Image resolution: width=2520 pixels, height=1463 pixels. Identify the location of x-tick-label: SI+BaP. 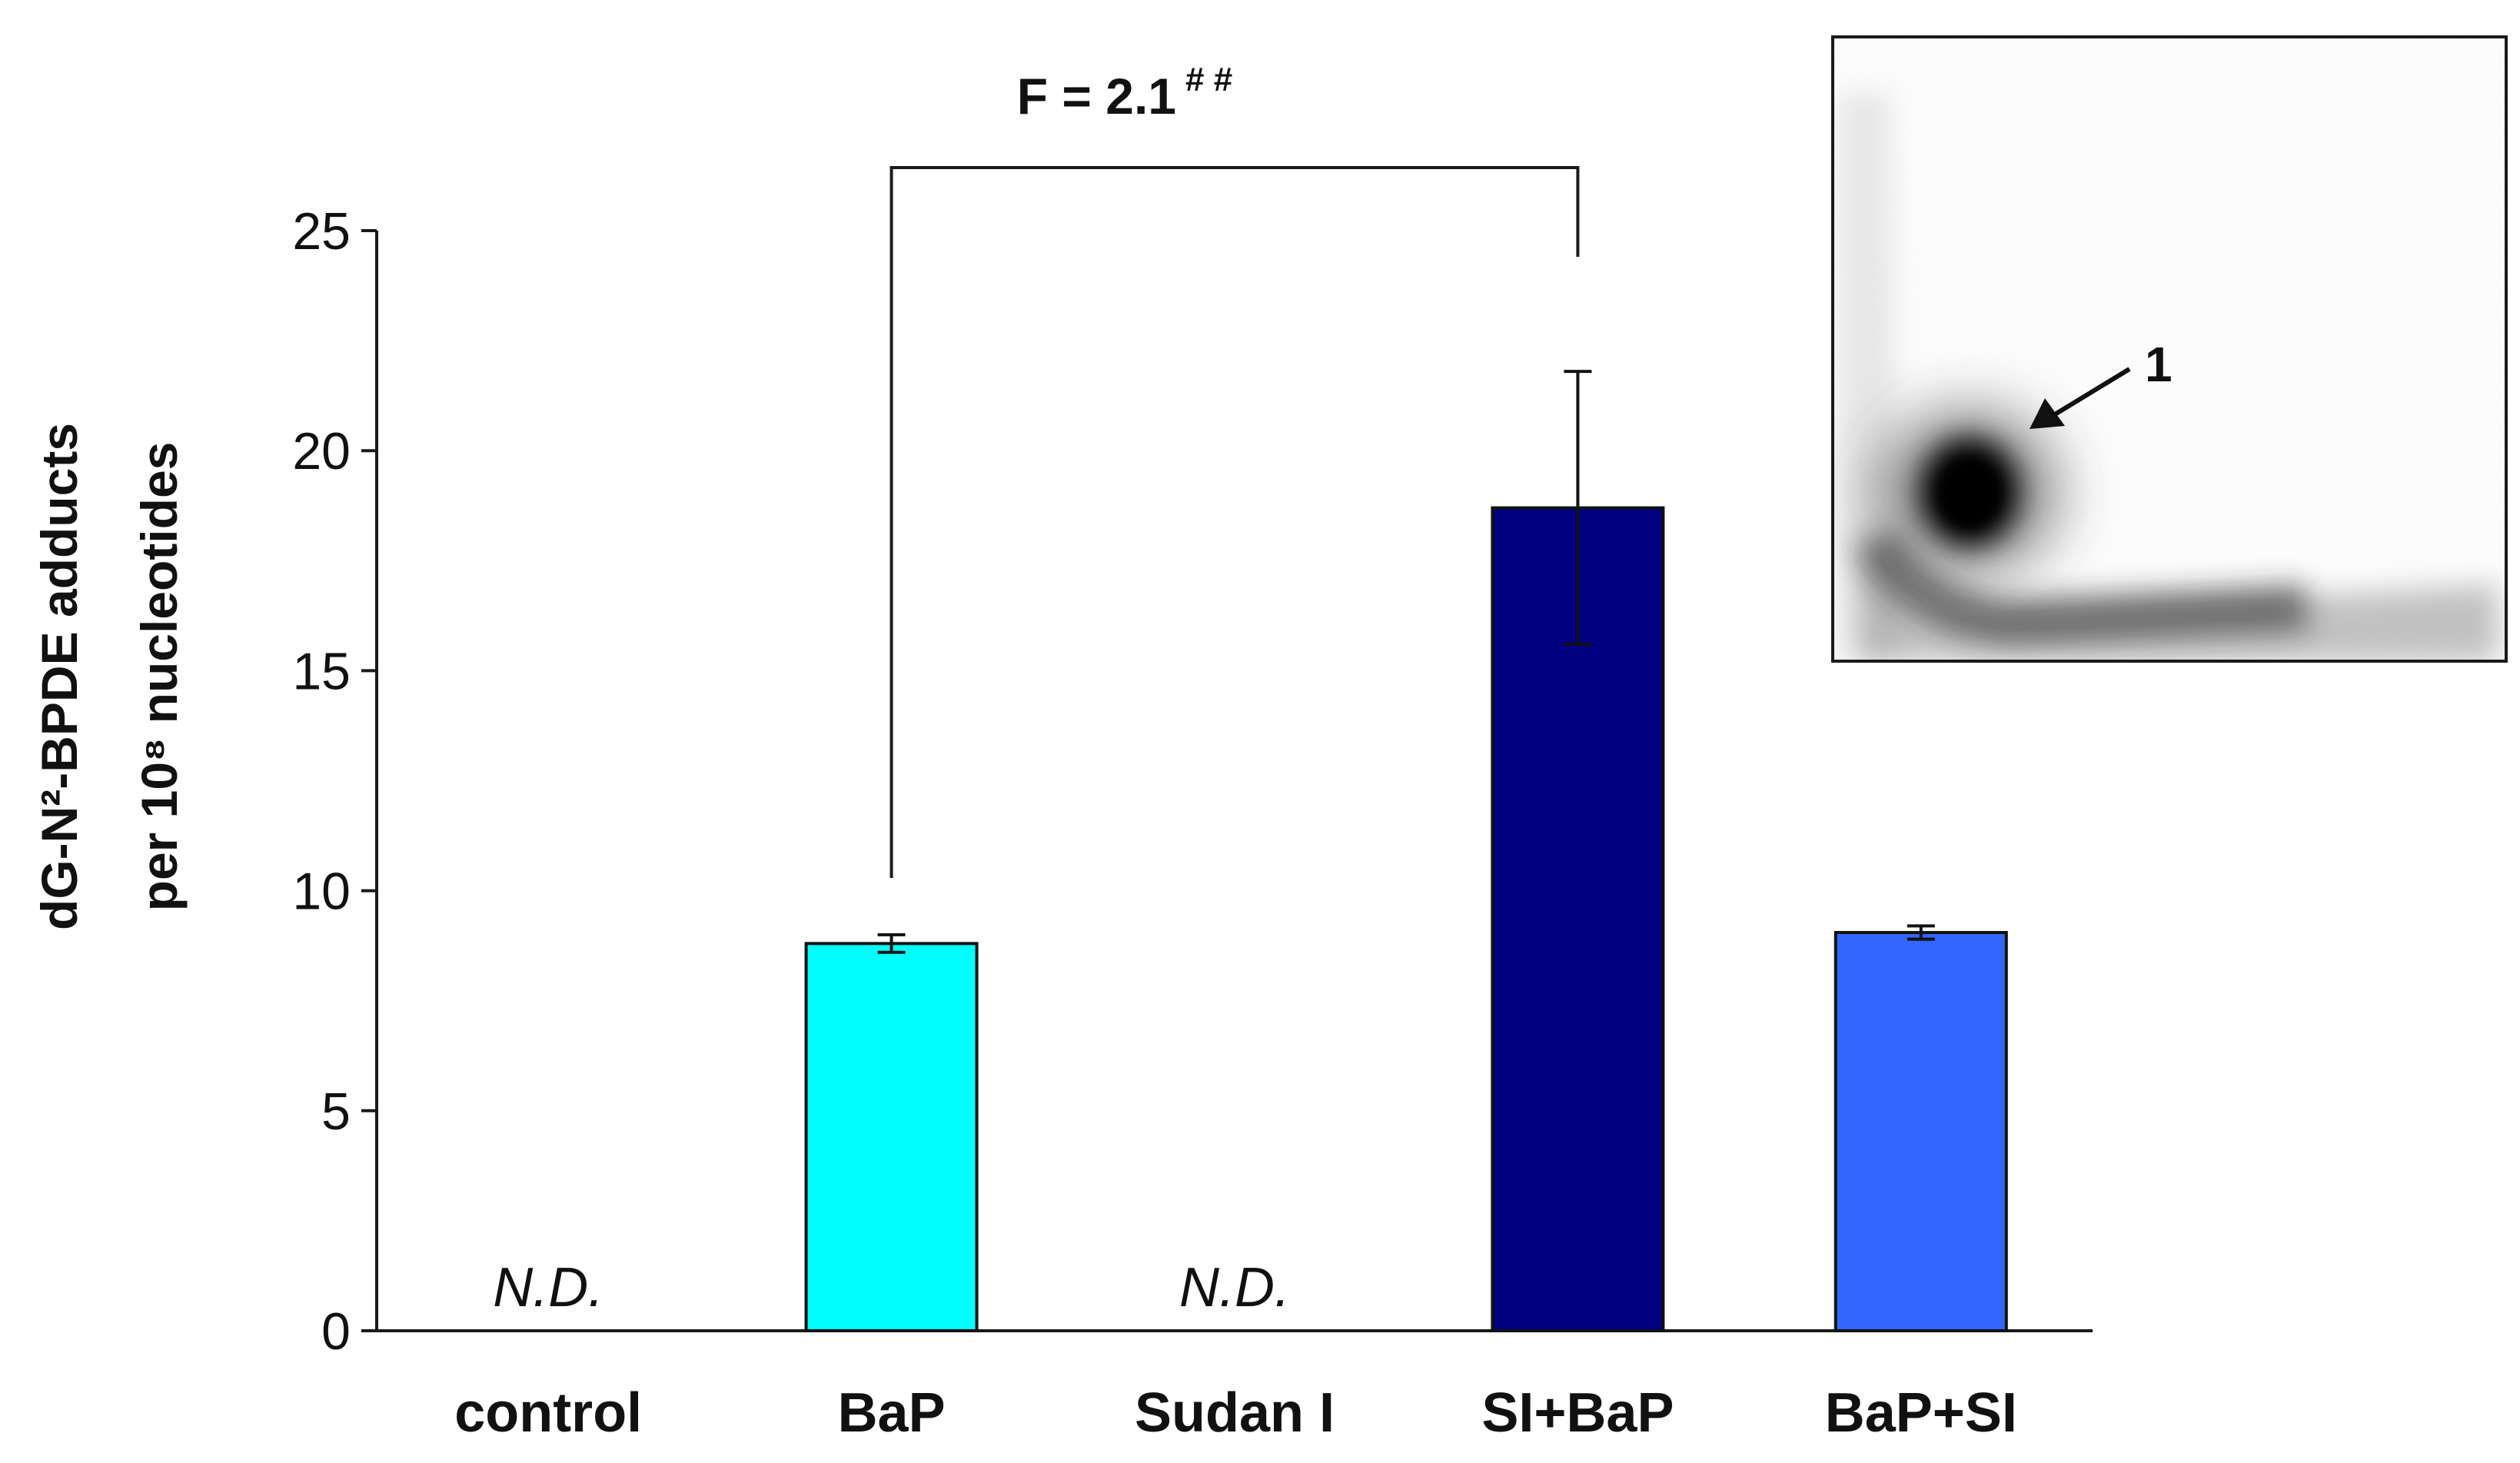
(1577, 1413).